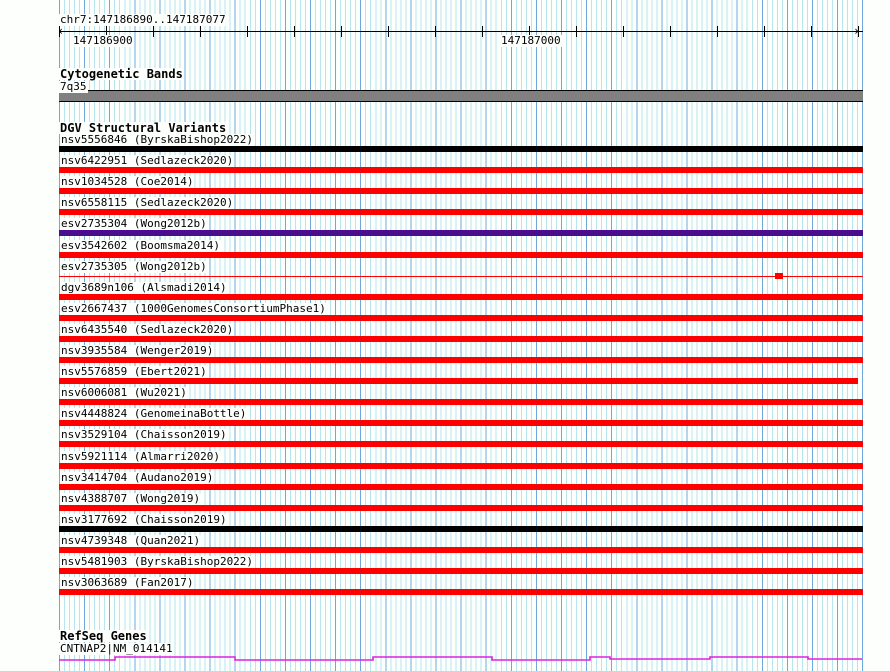  What do you see at coordinates (134, 371) in the screenshot?
I see `dgv-variant-label: nsv5576859 (Ebert2021)` at bounding box center [134, 371].